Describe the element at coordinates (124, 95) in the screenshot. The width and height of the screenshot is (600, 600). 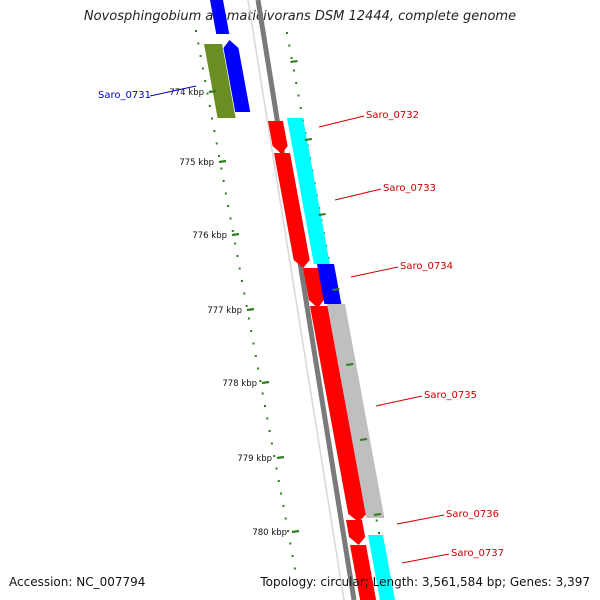
I see `gene-label: Saro_0731` at that location.